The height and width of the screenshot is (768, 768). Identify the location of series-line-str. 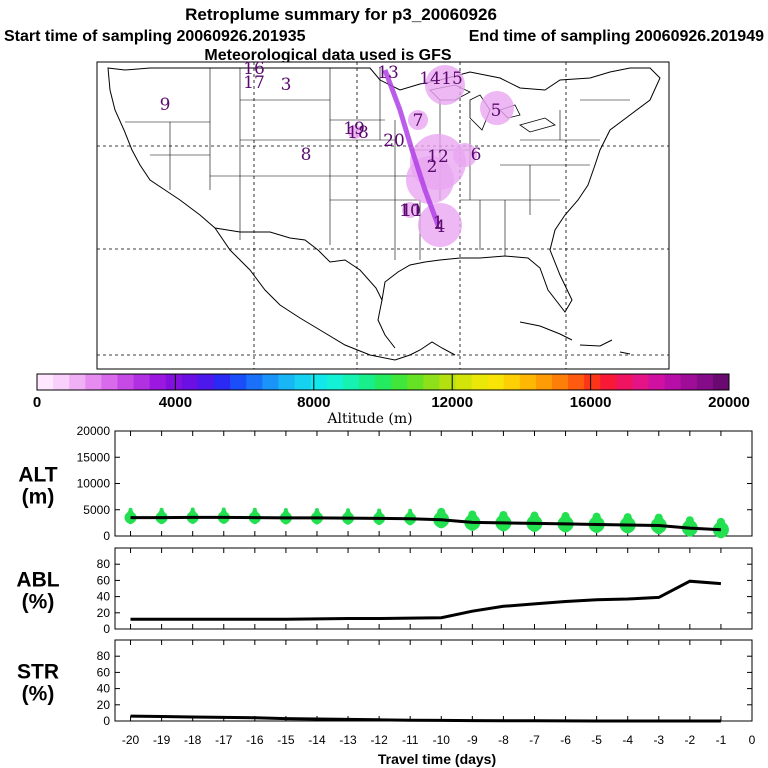
(425, 718).